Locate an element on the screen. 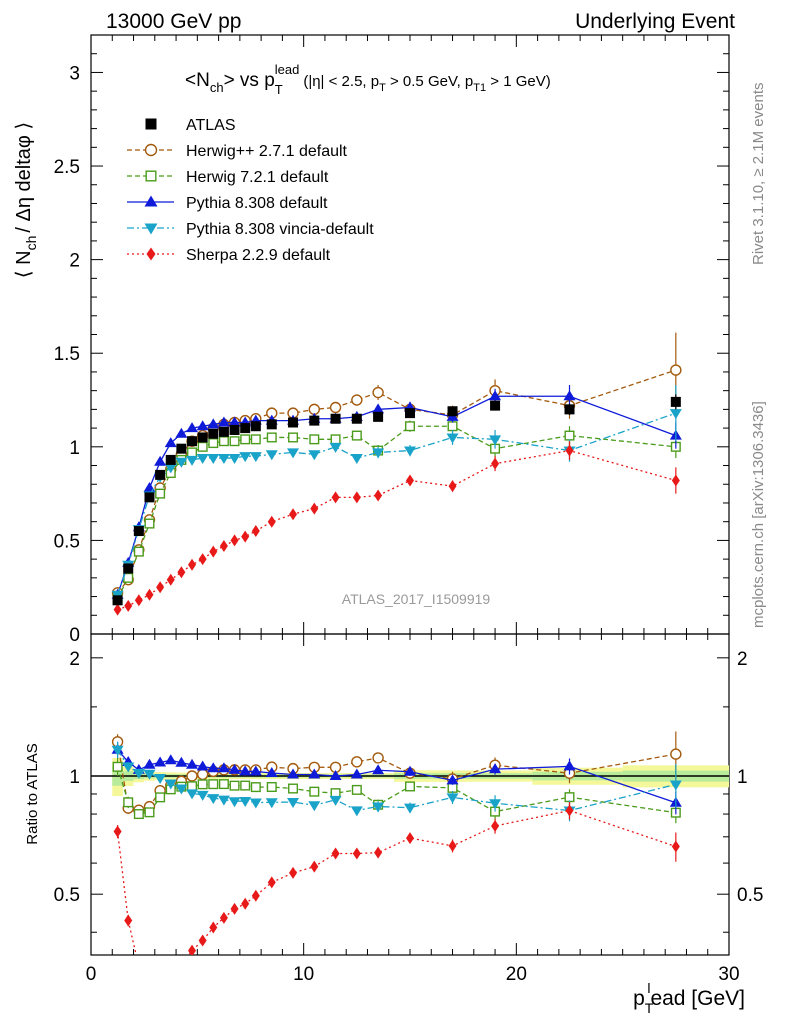 The height and width of the screenshot is (1024, 786). legend-marker-sherpa-2-2-9-default is located at coordinates (151, 254).